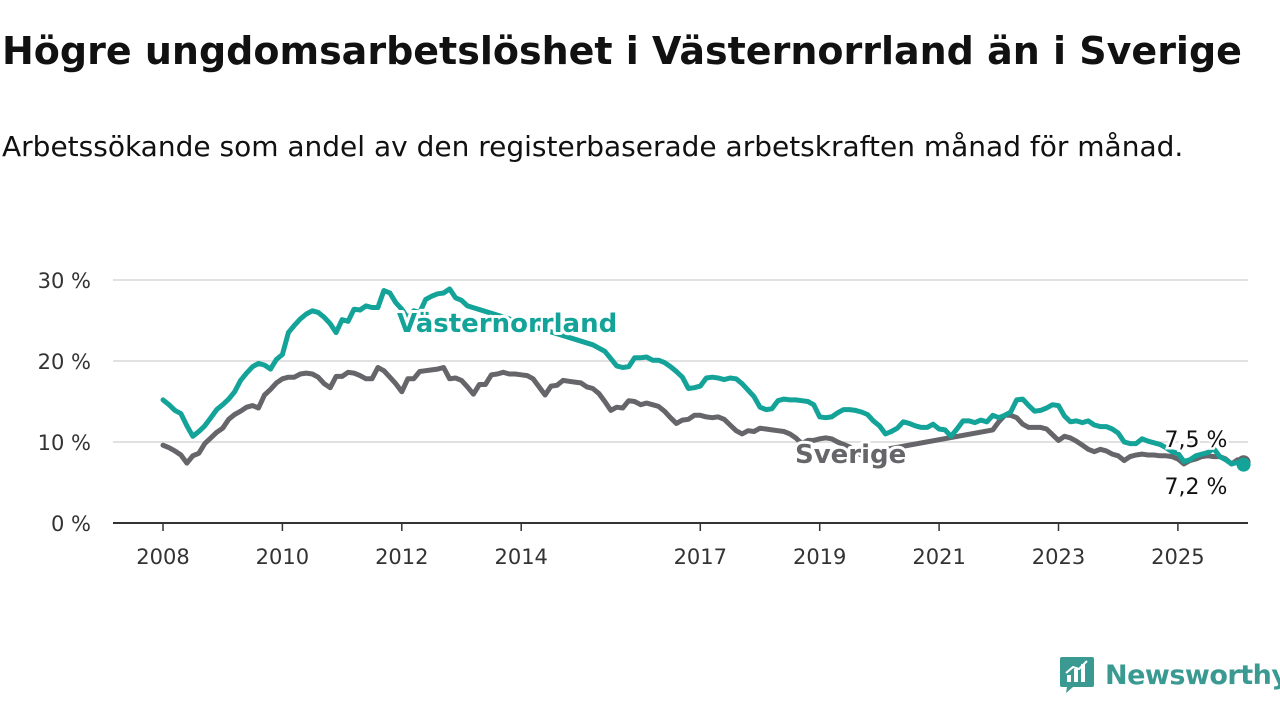 This screenshot has height=720, width=1280. Describe the element at coordinates (938, 557) in the screenshot. I see `x-tick-label: 2021` at that location.